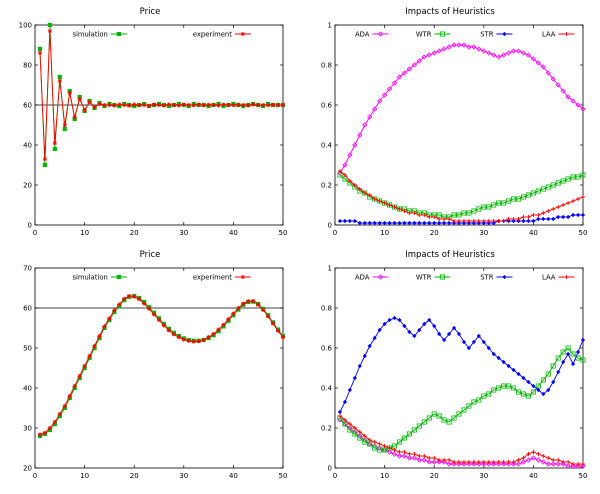 The width and height of the screenshot is (600, 494). I want to click on svg-text: 100, so click(25, 26).